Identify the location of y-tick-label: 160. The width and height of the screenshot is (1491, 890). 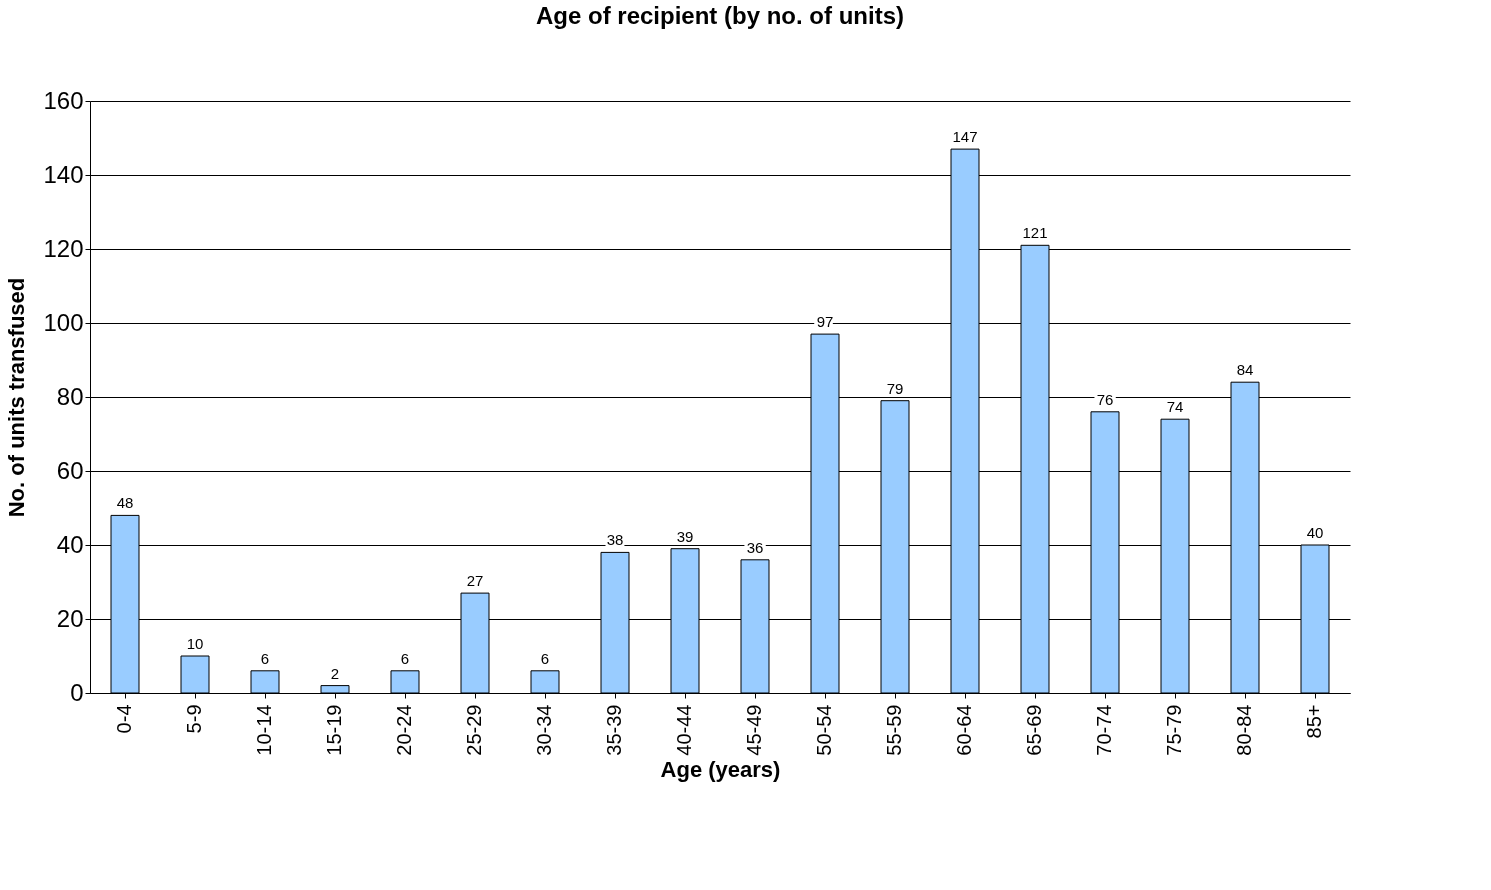
(63, 100).